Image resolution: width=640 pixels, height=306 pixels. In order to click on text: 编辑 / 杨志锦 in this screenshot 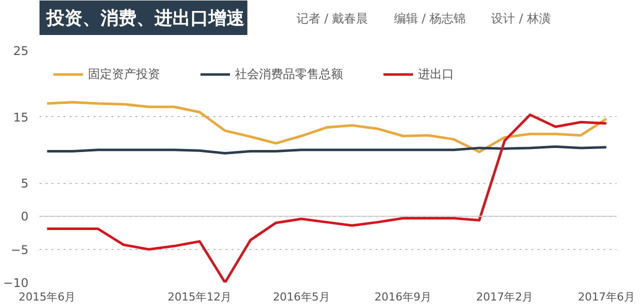, I will do `click(430, 19)`.